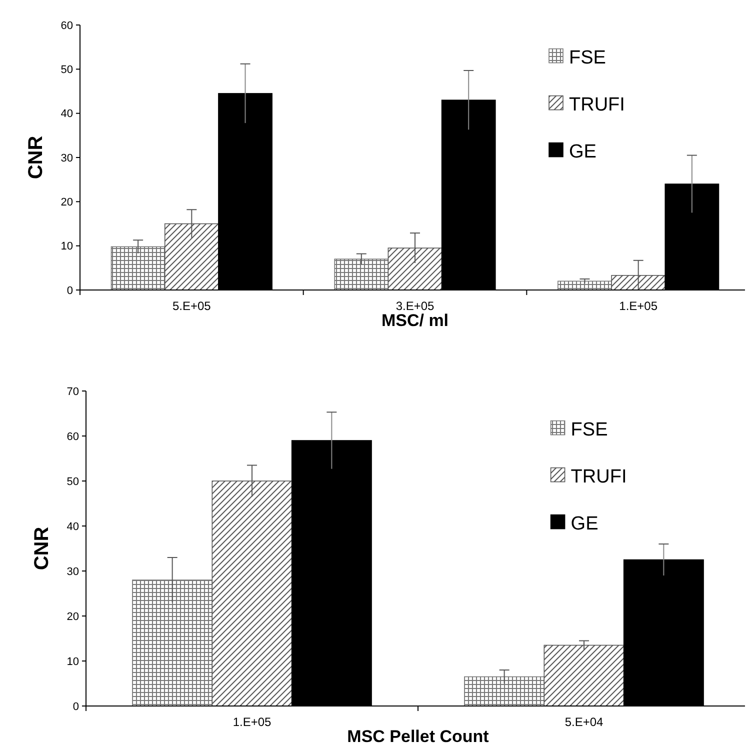 The image size is (753, 753). I want to click on x-tick-label: 5.E+05, so click(192, 306).